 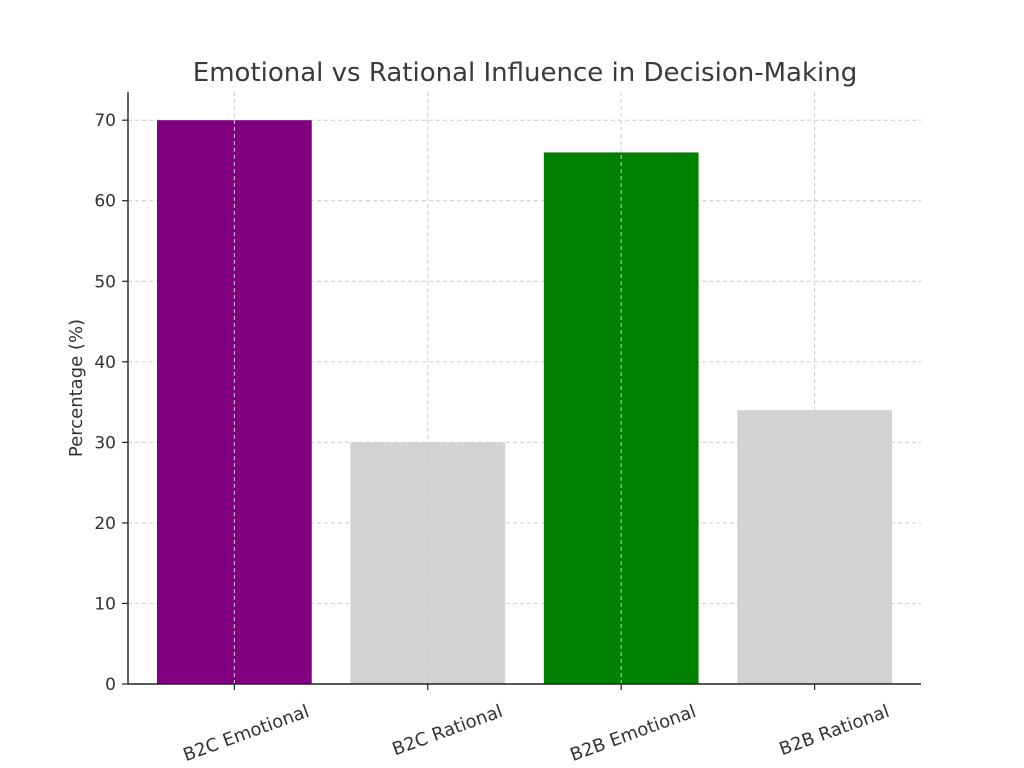 I want to click on x-tick-label: B2C Emotional, so click(x=246, y=733).